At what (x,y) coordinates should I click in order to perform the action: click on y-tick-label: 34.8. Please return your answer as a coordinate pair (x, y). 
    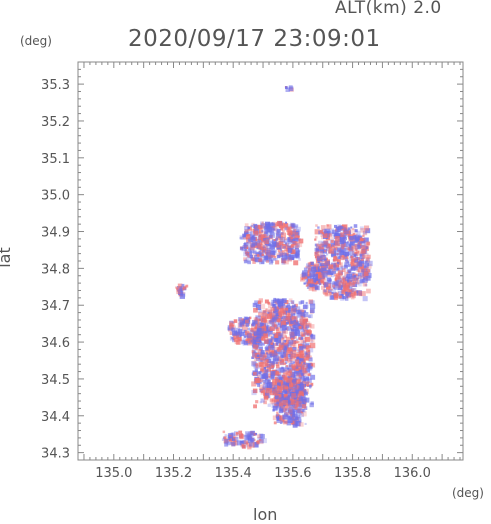
    Looking at the image, I should click on (55, 269).